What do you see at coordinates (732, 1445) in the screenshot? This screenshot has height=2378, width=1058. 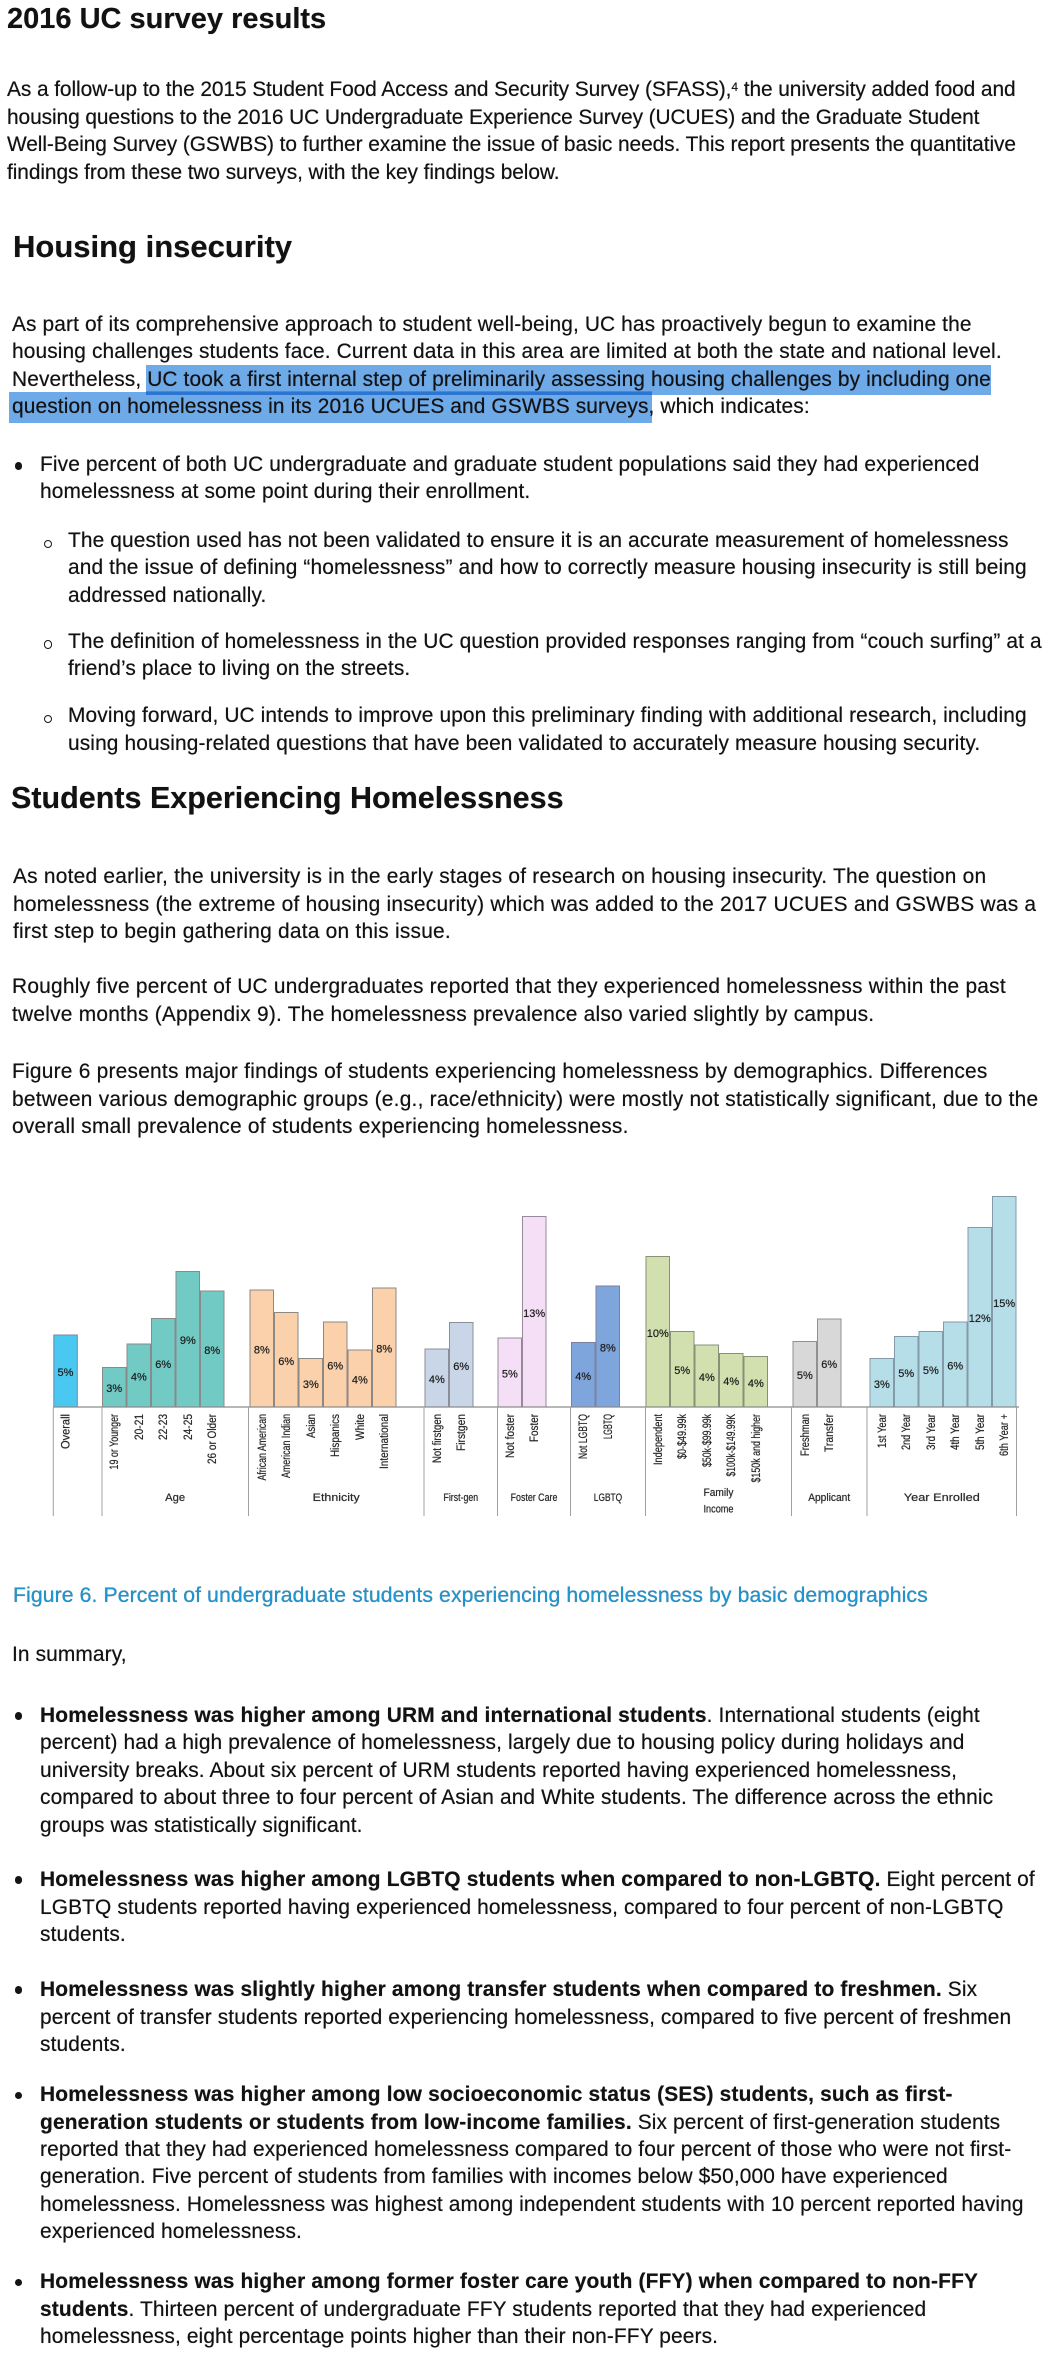 I see `svg-text: $100k-$149.99K` at bounding box center [732, 1445].